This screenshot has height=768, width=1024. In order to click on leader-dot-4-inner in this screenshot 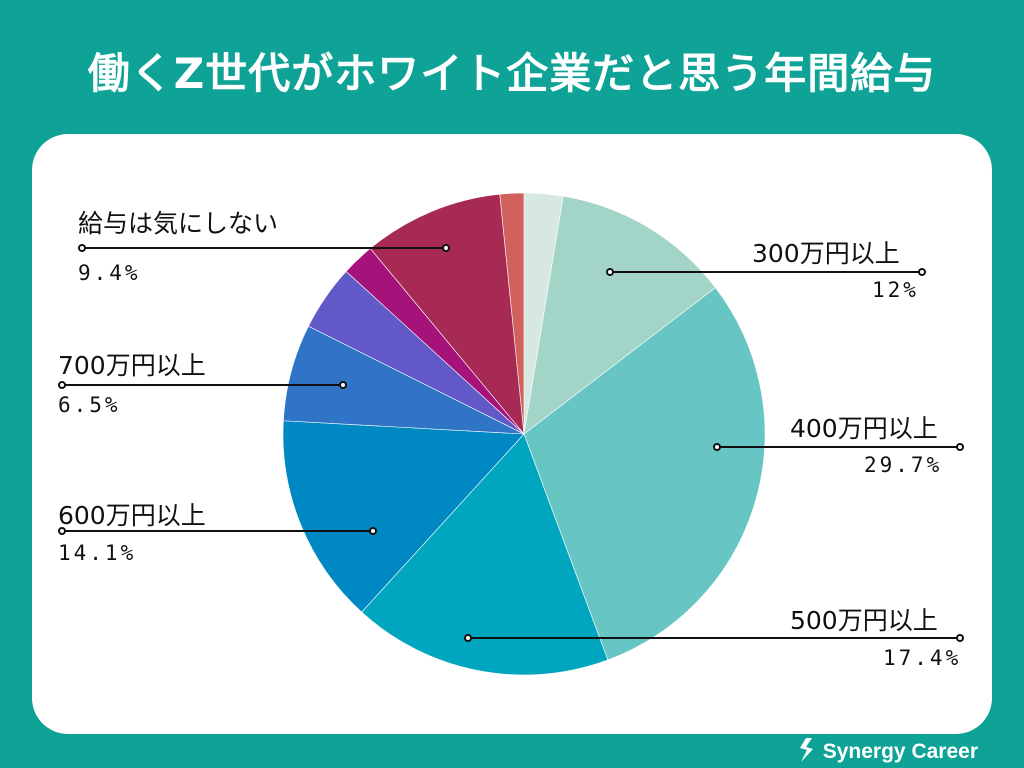, I will do `click(373, 531)`.